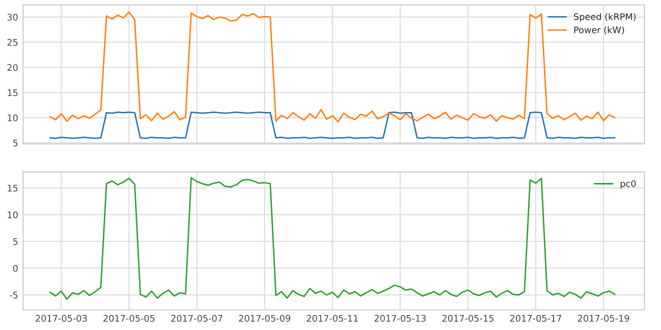  What do you see at coordinates (605, 17) in the screenshot?
I see `legend-label: Speed (kRPM)` at bounding box center [605, 17].